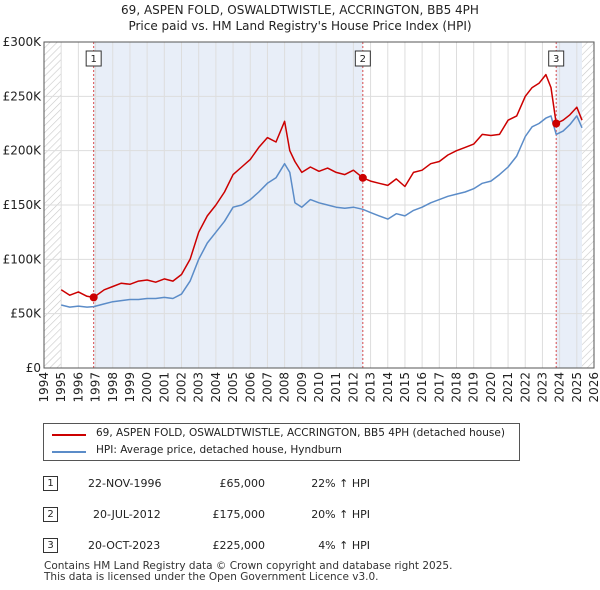  What do you see at coordinates (182, 387) in the screenshot?
I see `x-tick-label: 2002` at bounding box center [182, 387].